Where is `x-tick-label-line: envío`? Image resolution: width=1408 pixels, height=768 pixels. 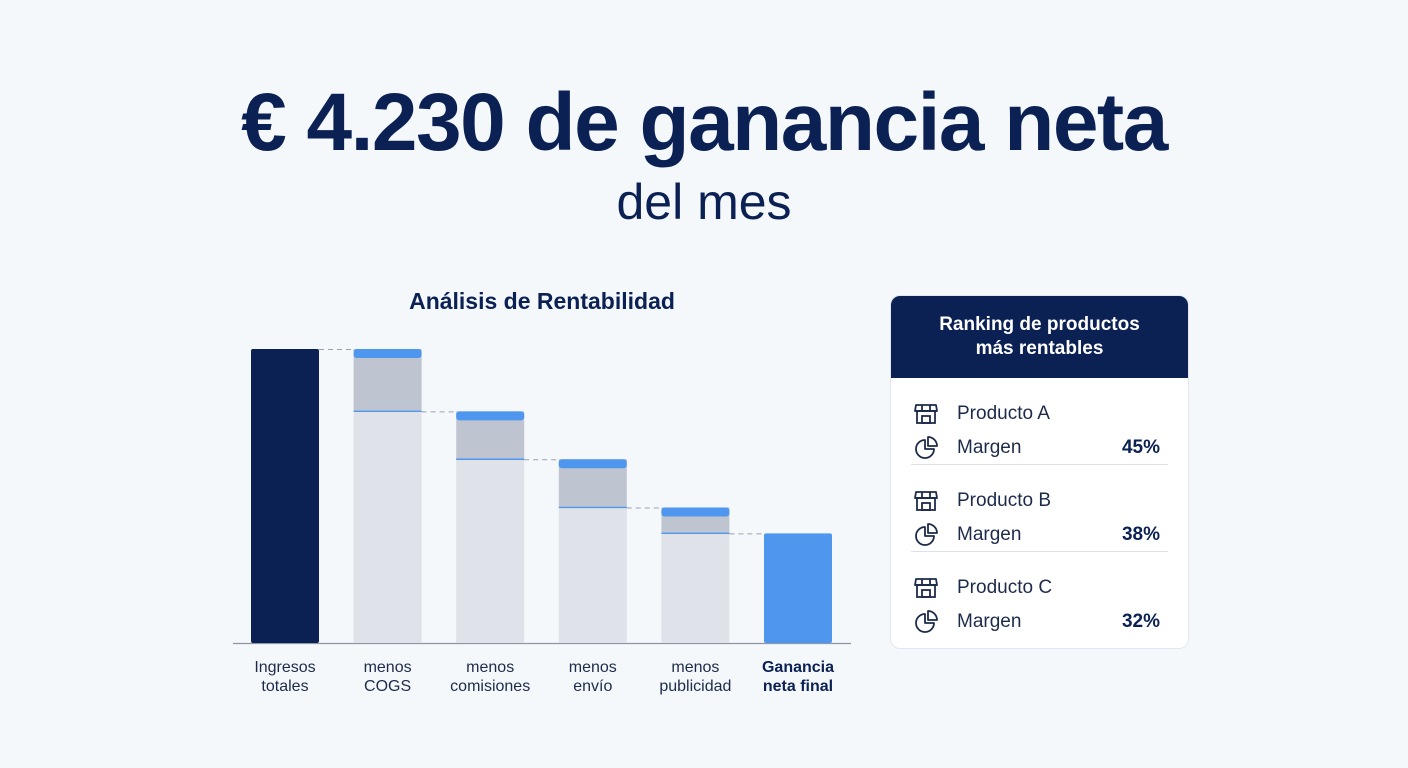 x-tick-label-line: envío is located at coordinates (593, 686).